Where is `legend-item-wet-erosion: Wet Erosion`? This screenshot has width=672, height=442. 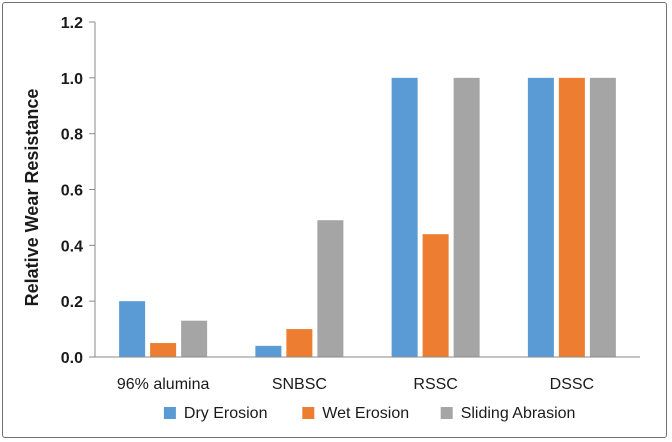
legend-item-wet-erosion: Wet Erosion is located at coordinates (355, 413).